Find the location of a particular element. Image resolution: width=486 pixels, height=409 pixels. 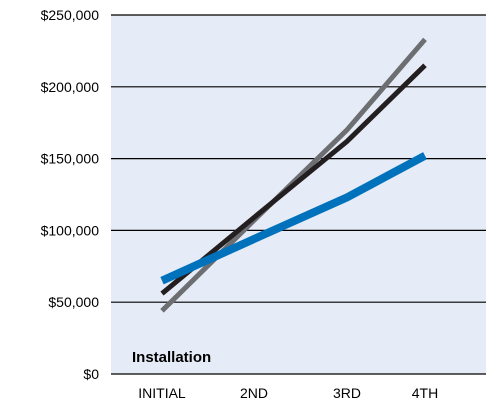

y-tick-label: $250,000 is located at coordinates (70, 15).